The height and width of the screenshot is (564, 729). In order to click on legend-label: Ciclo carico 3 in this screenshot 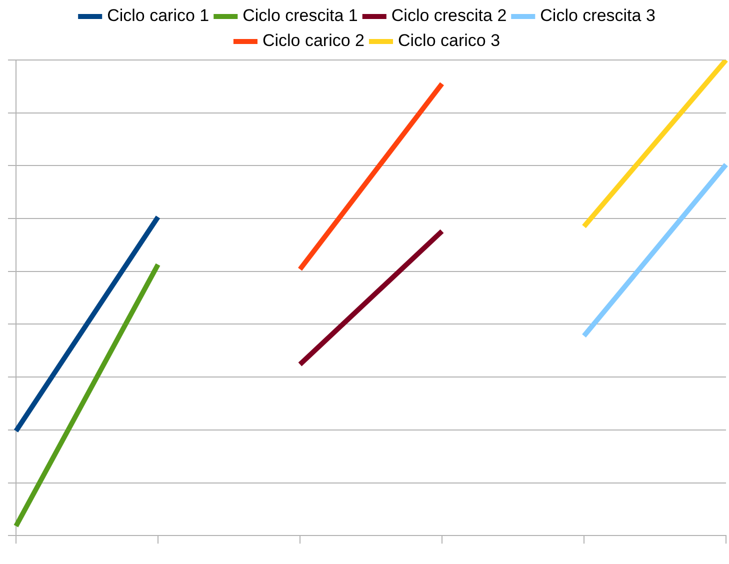, I will do `click(449, 40)`.